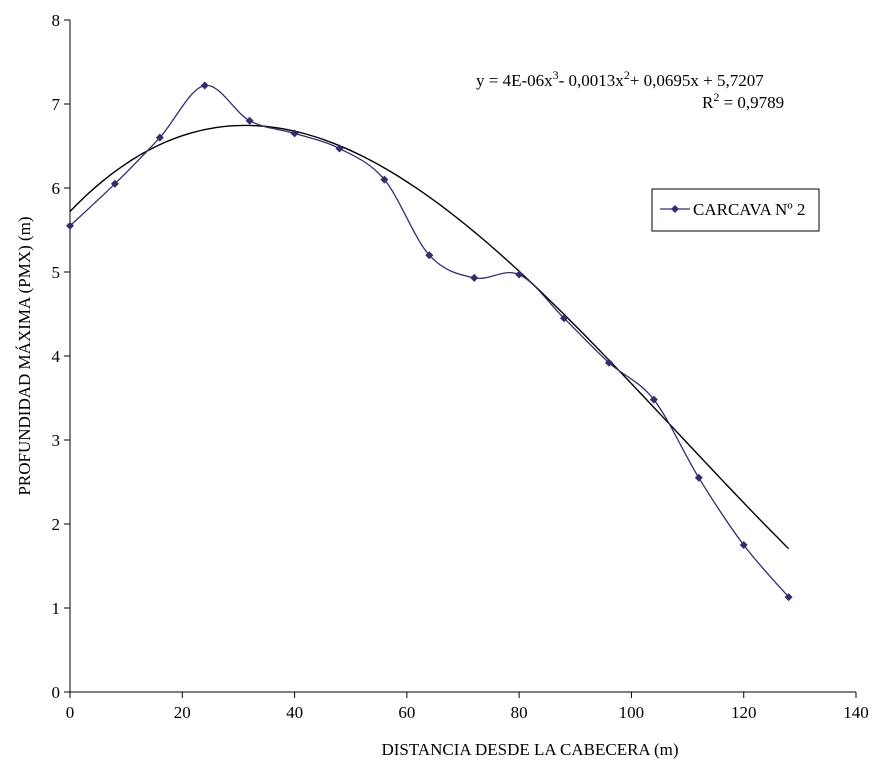 Image resolution: width=884 pixels, height=764 pixels. Describe the element at coordinates (749, 209) in the screenshot. I see `legend-label: CARCAVA Nº 2` at that location.